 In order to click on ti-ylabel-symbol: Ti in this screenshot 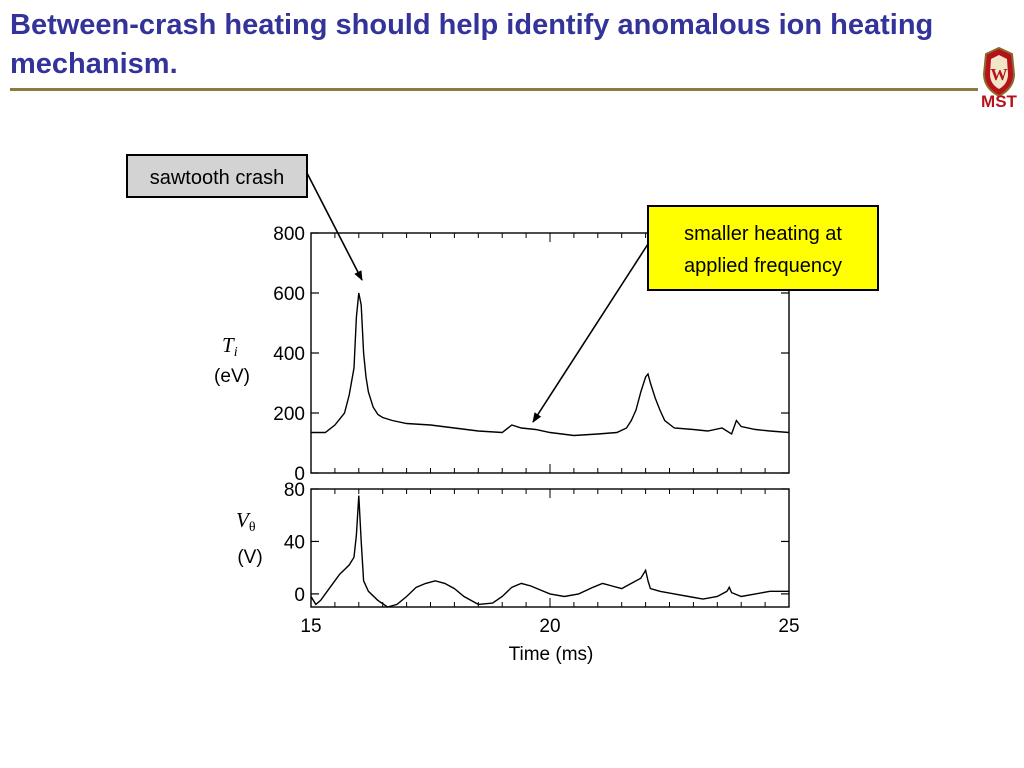, I will do `click(230, 346)`.